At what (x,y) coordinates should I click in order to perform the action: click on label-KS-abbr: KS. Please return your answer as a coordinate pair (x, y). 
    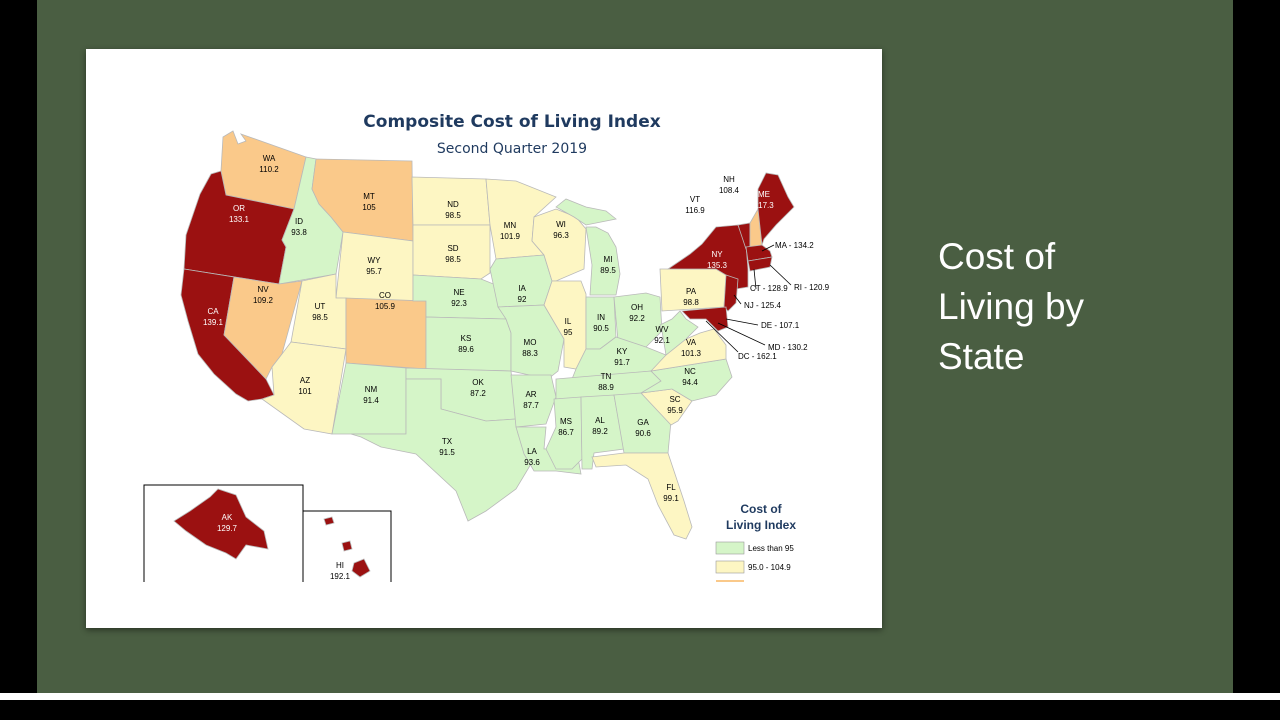
    Looking at the image, I should click on (466, 338).